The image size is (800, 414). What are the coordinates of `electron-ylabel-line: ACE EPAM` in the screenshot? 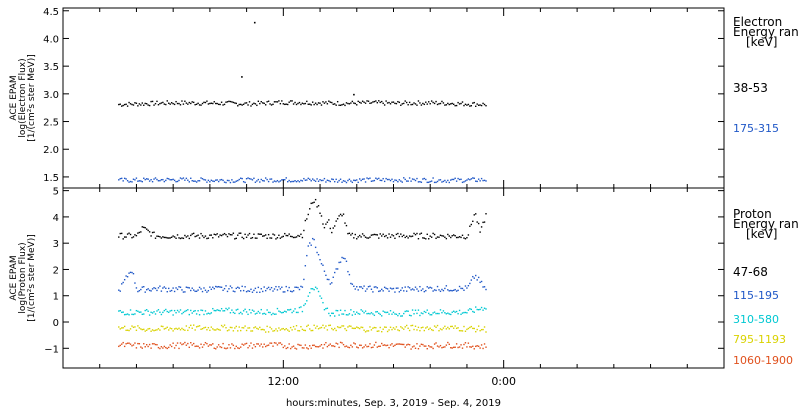 It's located at (14, 97).